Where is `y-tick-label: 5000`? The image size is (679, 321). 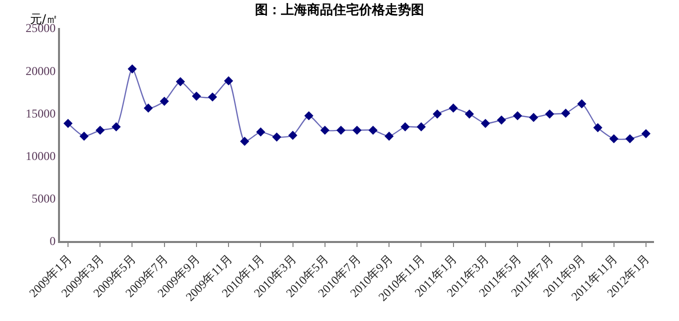
y-tick-label: 5000 is located at coordinates (44, 199).